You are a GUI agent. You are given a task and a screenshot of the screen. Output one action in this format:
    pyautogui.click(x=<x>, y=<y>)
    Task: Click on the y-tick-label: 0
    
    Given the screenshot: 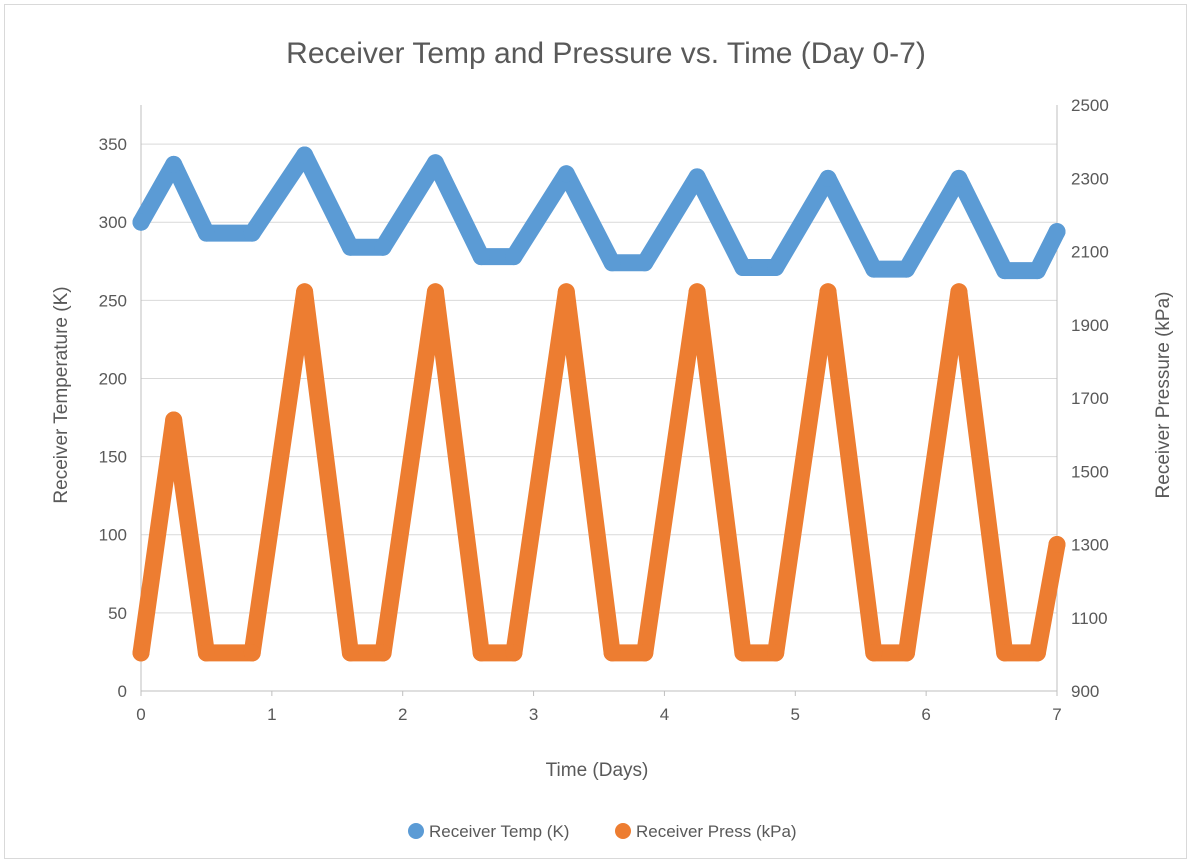 What is the action you would take?
    pyautogui.click(x=122, y=691)
    